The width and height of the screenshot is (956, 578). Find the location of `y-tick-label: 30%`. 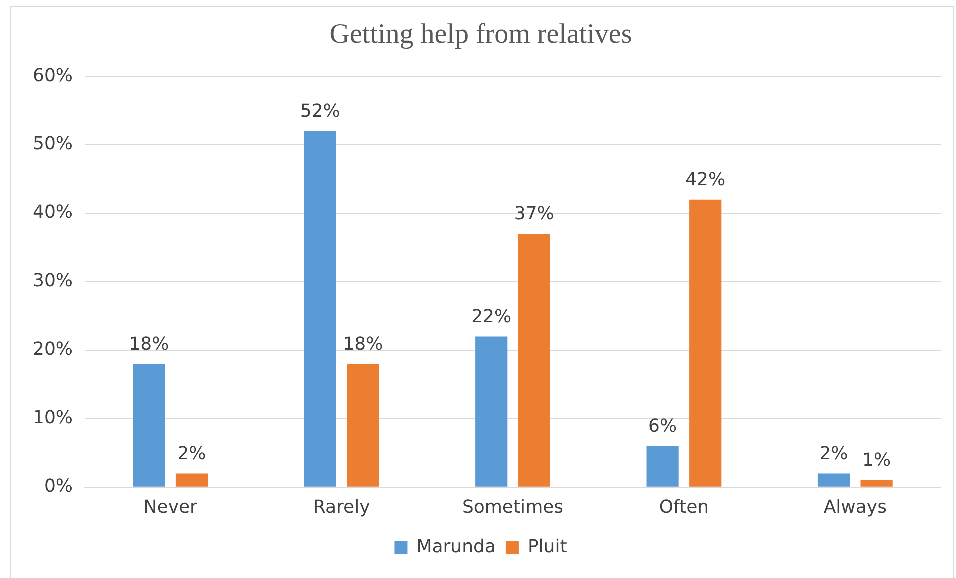

y-tick-label: 30% is located at coordinates (53, 281).